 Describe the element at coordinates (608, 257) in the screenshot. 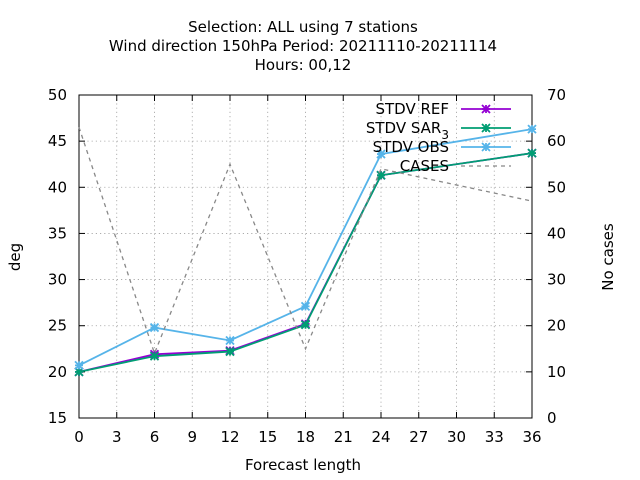

I see `y2-axis-label: No cases` at that location.